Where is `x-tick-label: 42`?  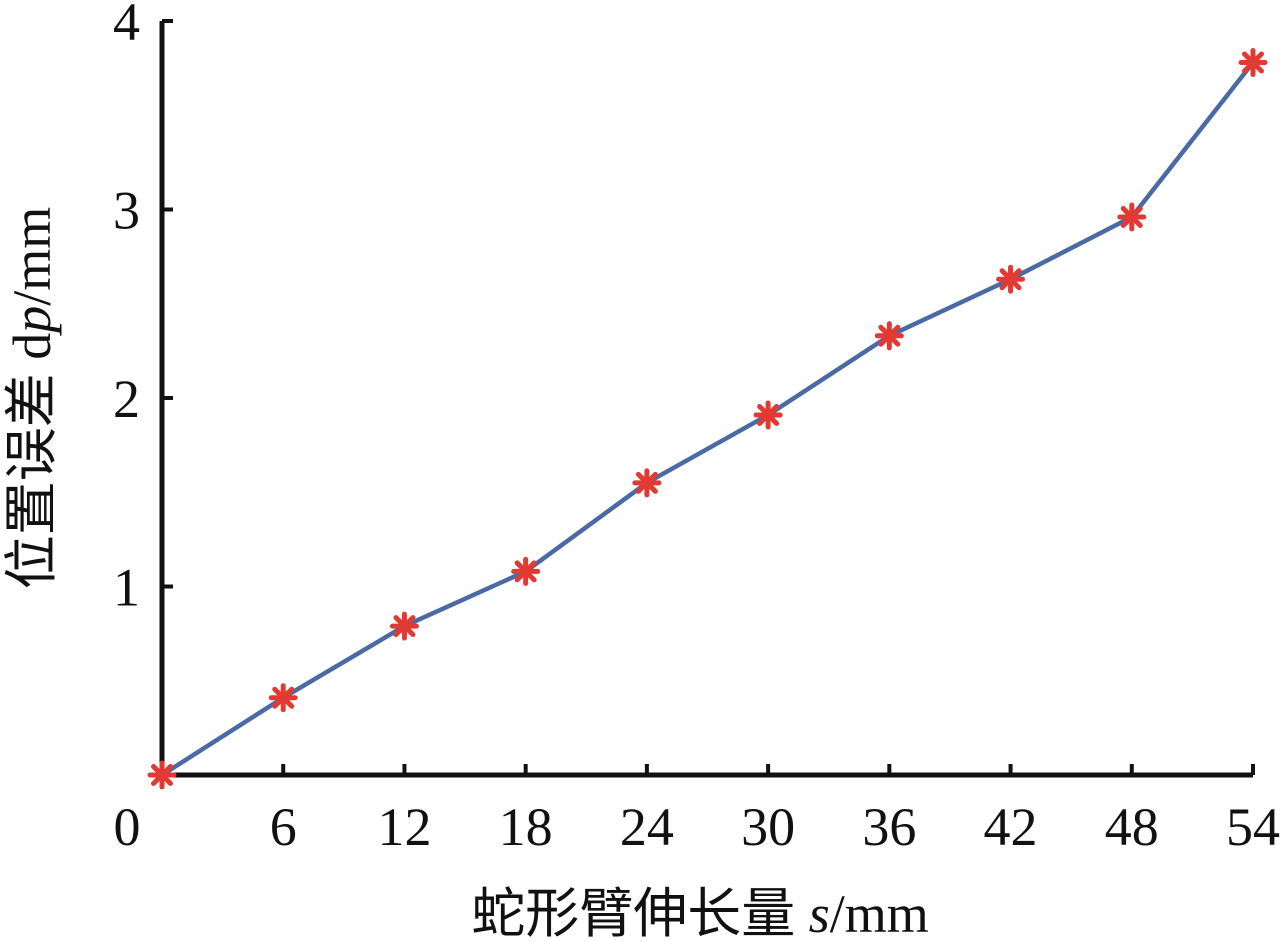 x-tick-label: 42 is located at coordinates (1011, 827).